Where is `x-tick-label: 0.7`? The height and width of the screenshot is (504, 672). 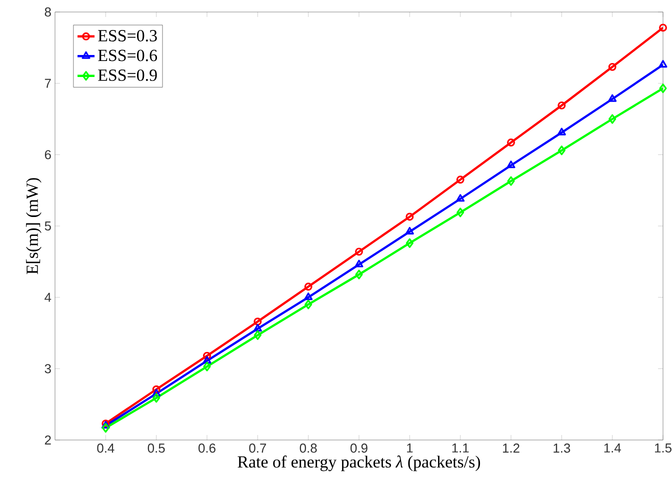 x-tick-label: 0.7 is located at coordinates (257, 448).